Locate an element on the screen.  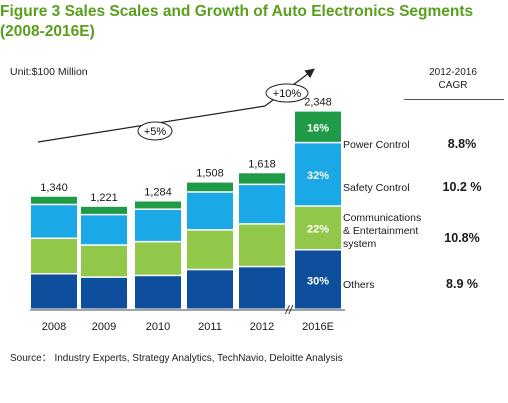
bar-segment-2016E-others is located at coordinates (318, 279).